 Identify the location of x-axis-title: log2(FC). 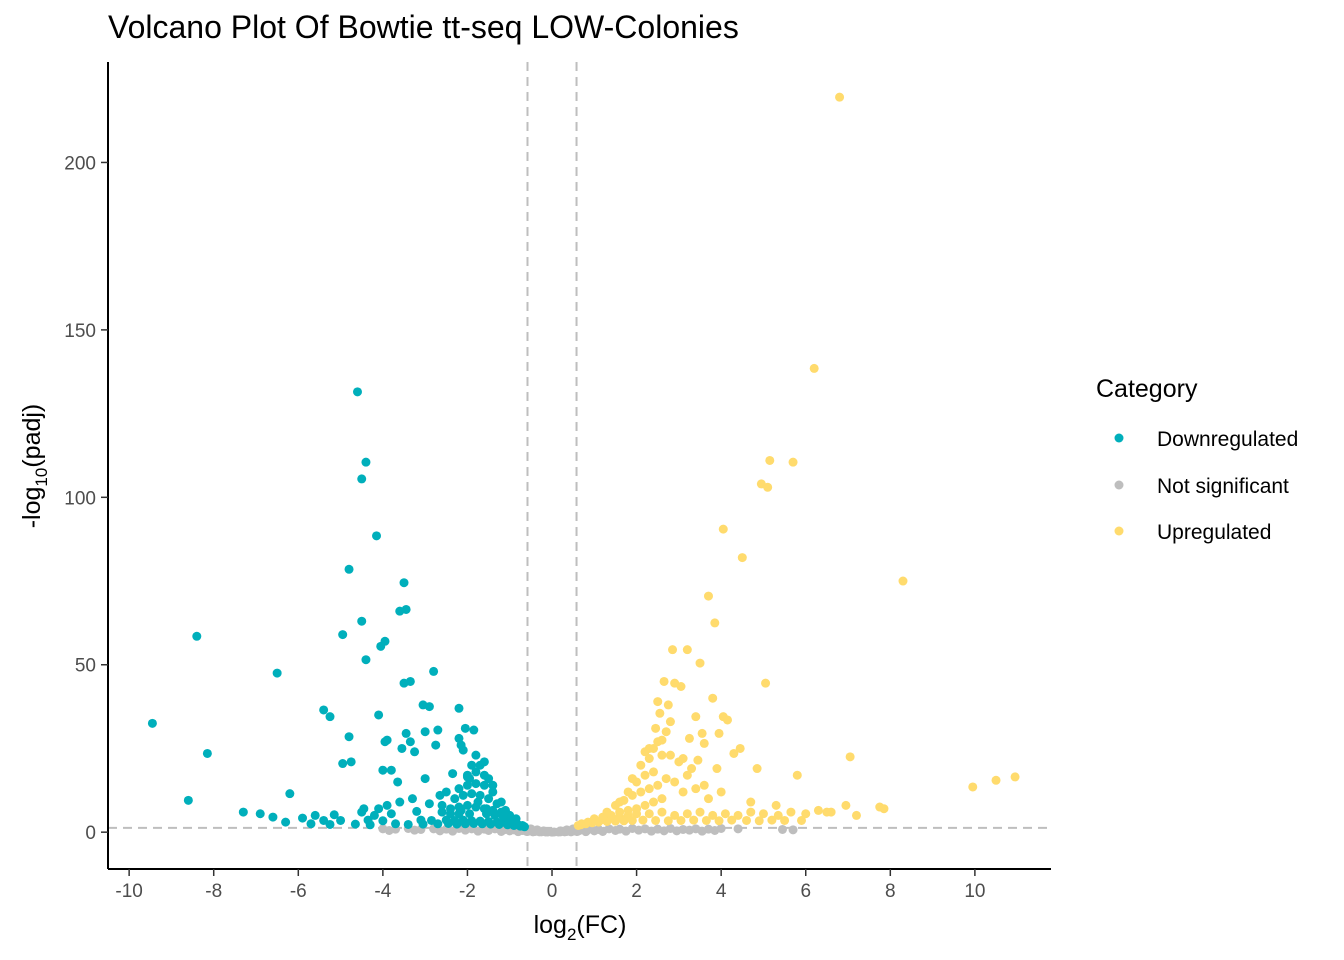
(580, 927).